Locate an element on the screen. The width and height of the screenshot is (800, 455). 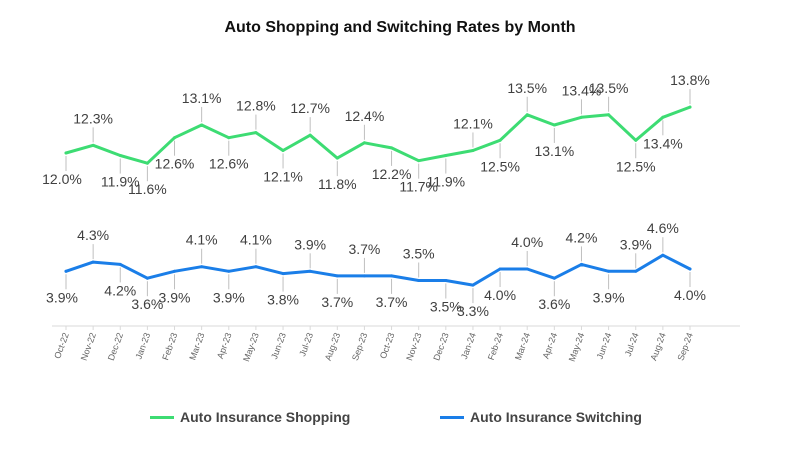
x-tick-label: Sep-24 is located at coordinates (685, 346).